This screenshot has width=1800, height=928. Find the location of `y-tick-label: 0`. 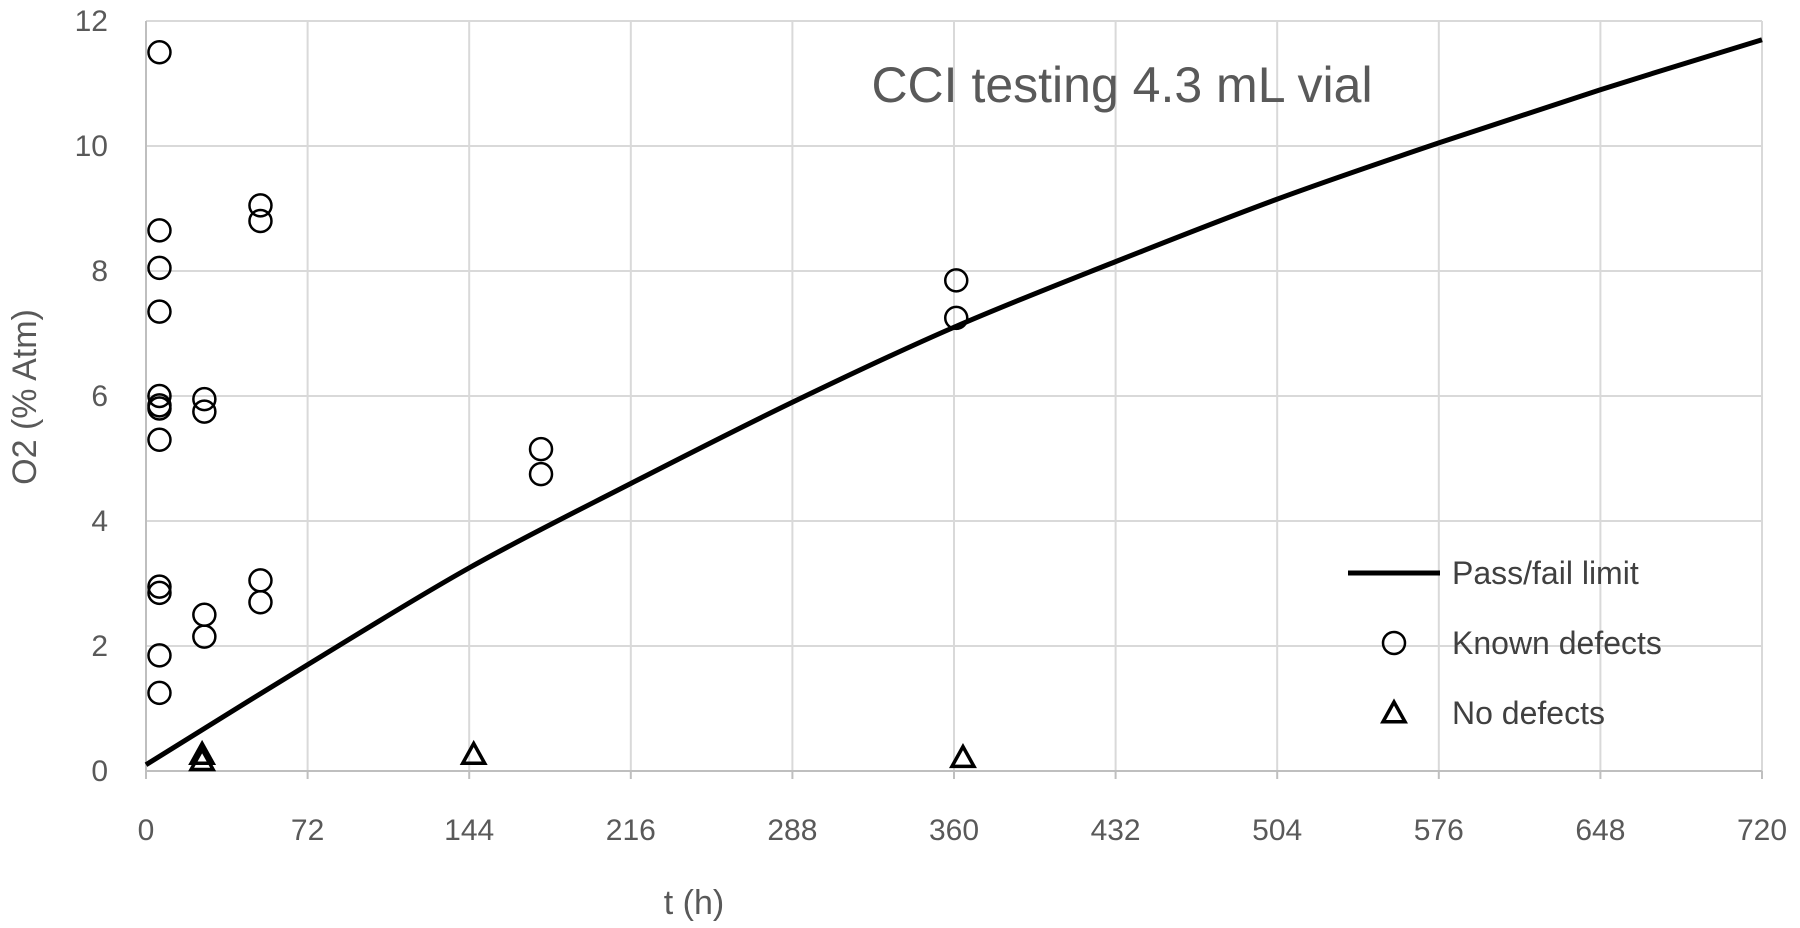

y-tick-label: 0 is located at coordinates (99, 771).